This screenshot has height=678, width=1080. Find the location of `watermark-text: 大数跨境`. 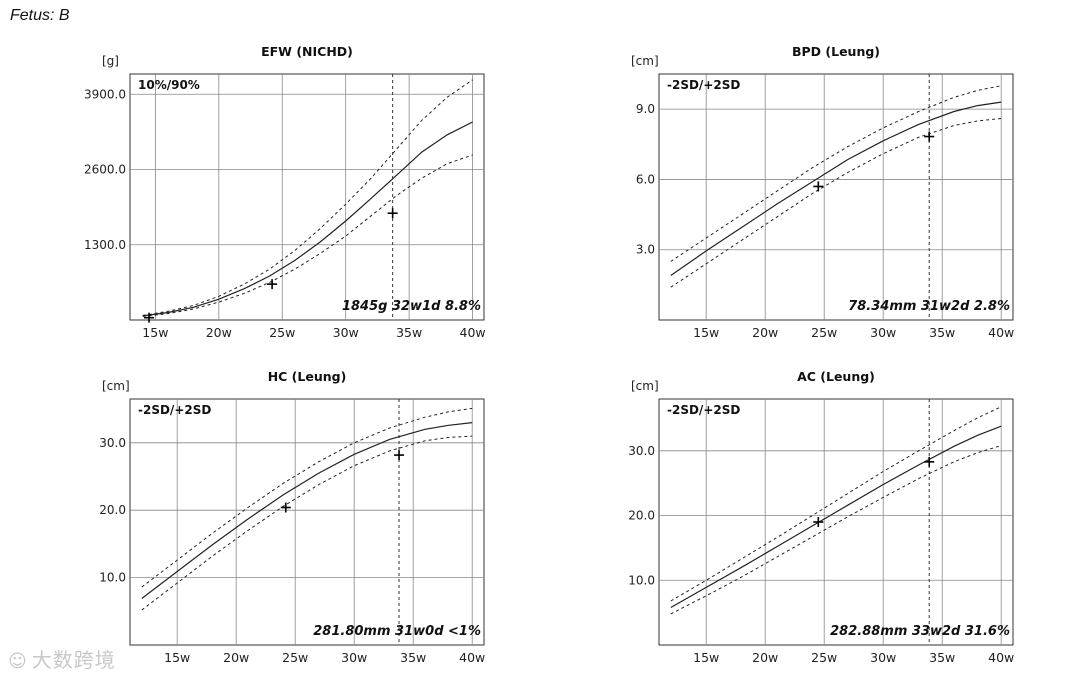

watermark-text: 大数跨境 is located at coordinates (73, 660).